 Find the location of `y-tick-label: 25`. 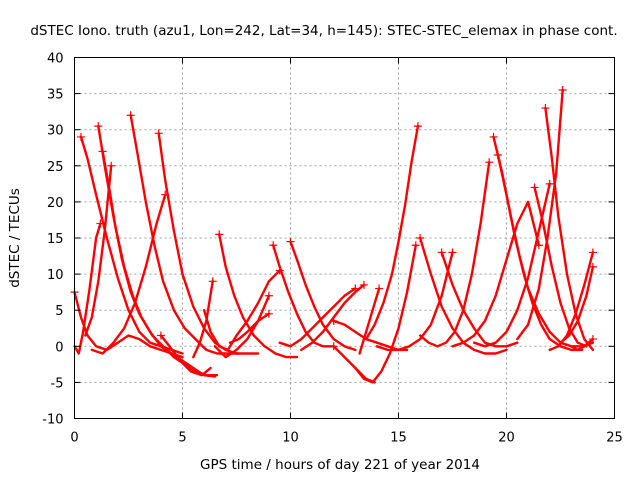

y-tick-label: 25 is located at coordinates (55, 167).